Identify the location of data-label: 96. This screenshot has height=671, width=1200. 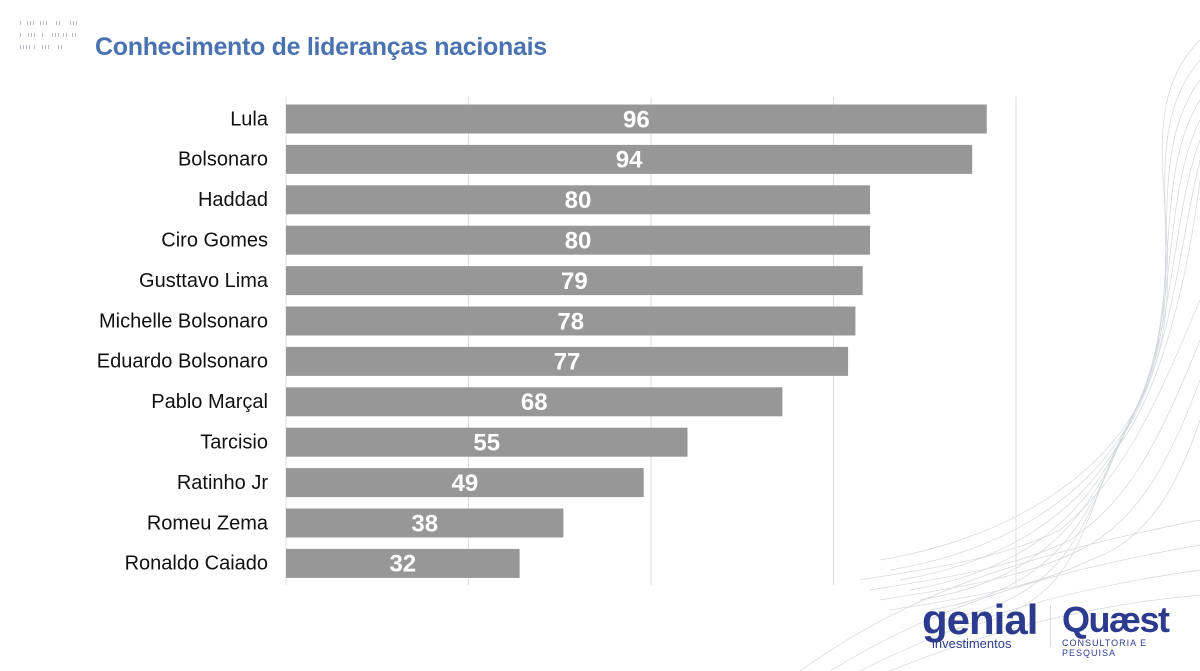
(636, 119).